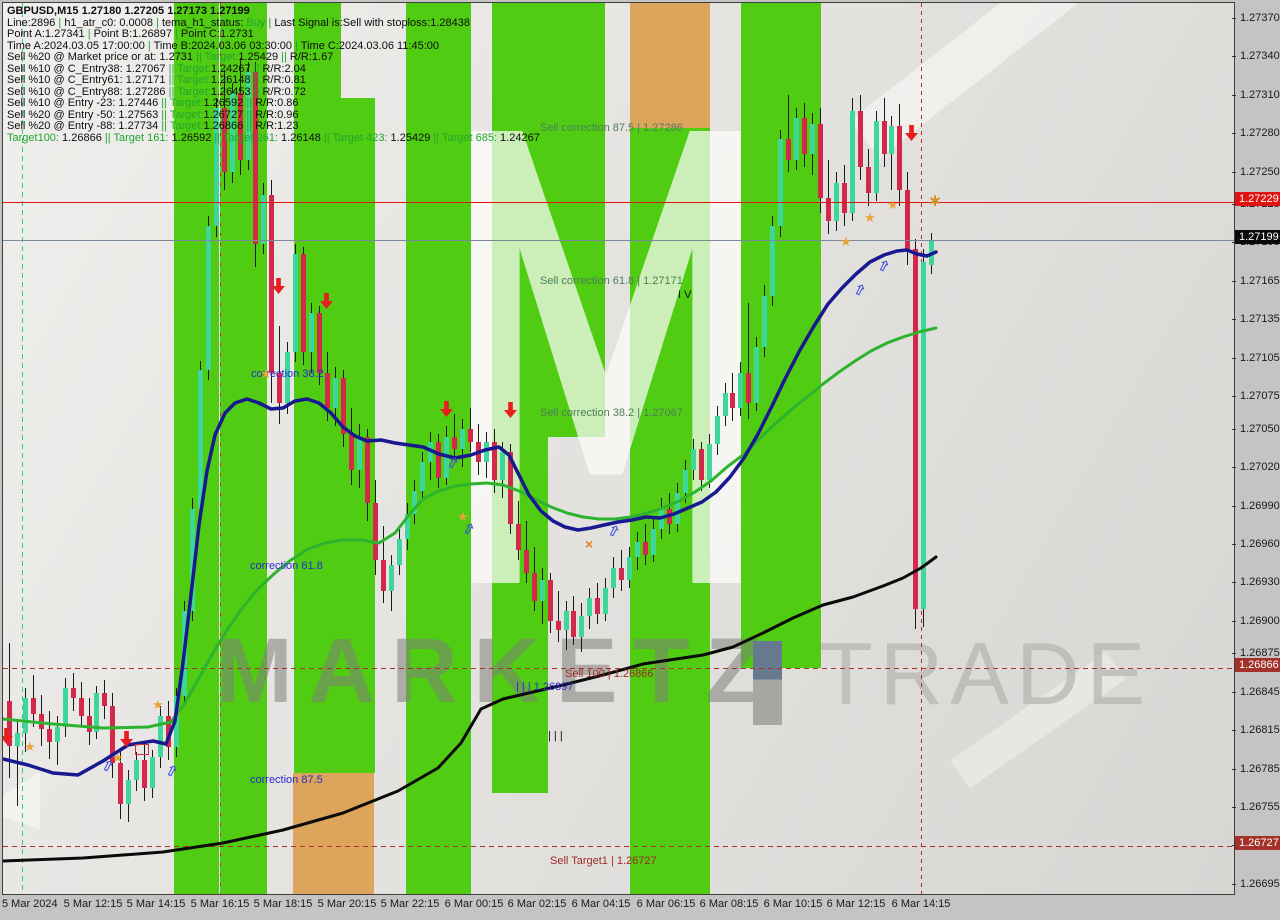 Image resolution: width=1280 pixels, height=920 pixels. What do you see at coordinates (84, 114) in the screenshot?
I see `header-text-segment: Sell %20 @ Entry -50: 1.27563` at bounding box center [84, 114].